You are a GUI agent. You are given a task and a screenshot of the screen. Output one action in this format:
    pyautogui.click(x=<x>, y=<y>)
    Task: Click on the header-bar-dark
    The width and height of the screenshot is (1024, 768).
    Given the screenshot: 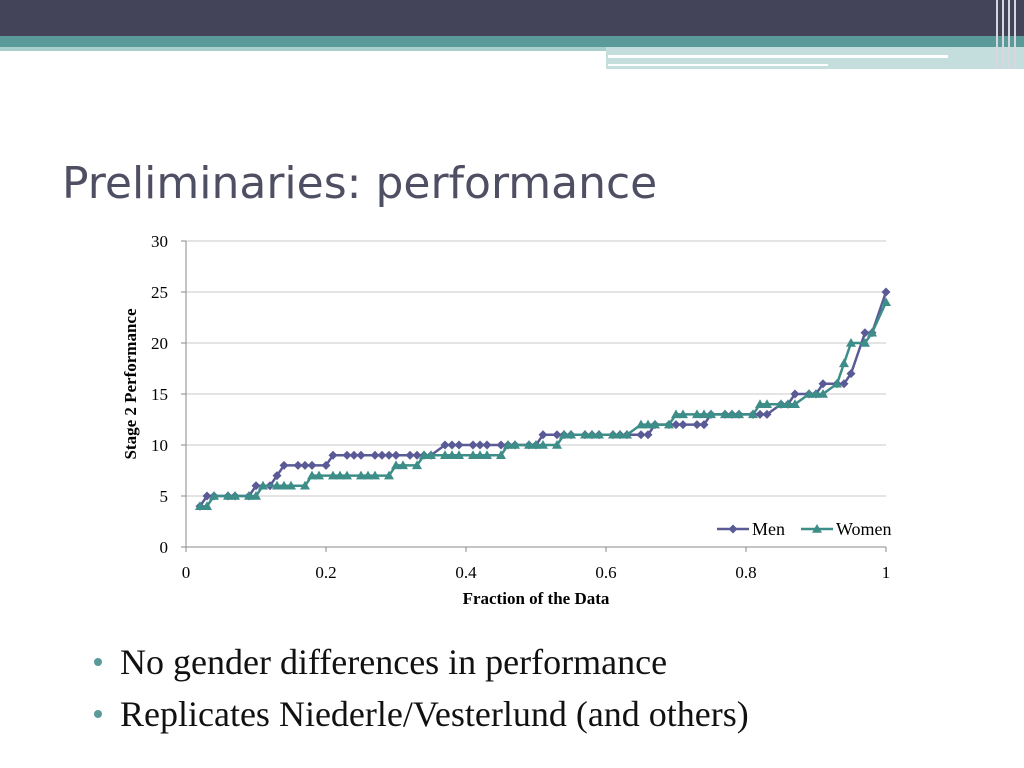 What is the action you would take?
    pyautogui.click(x=512, y=18)
    